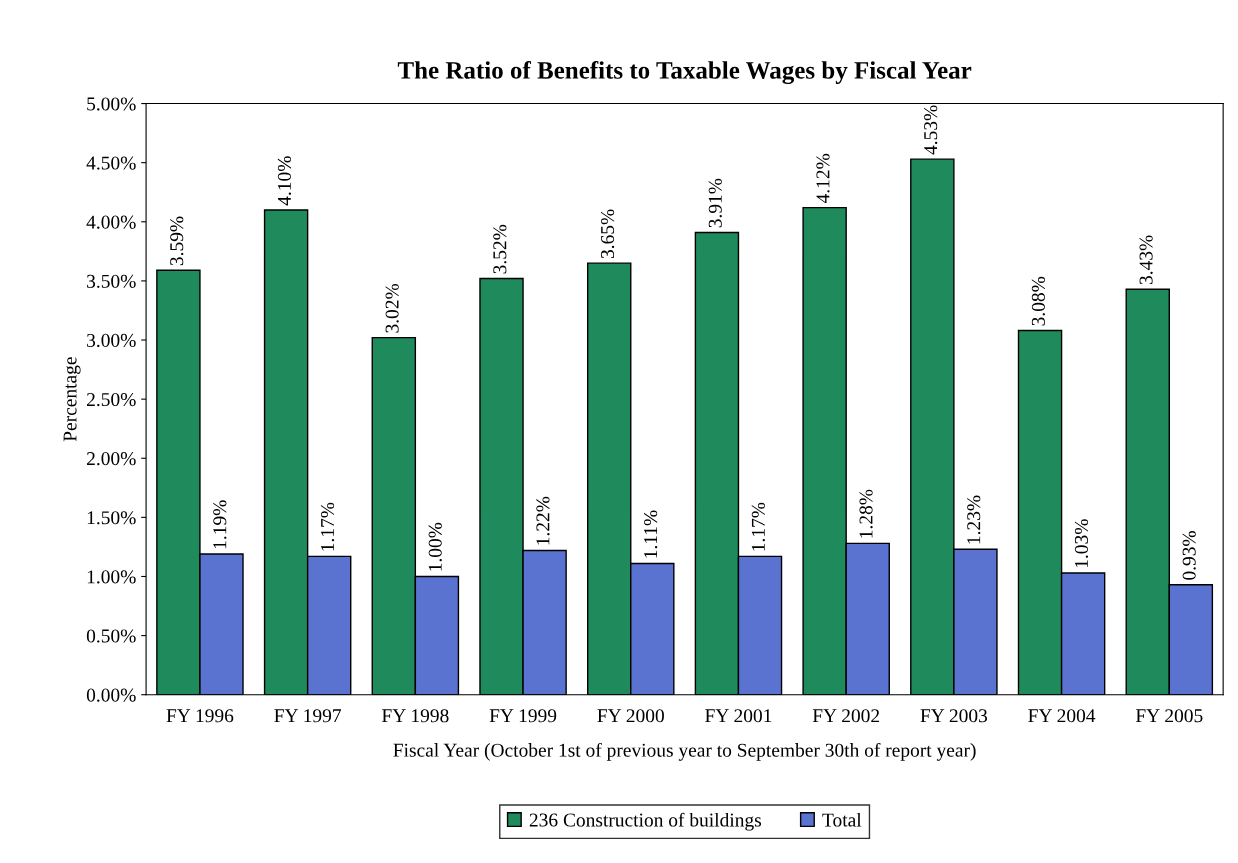  I want to click on data-label: 3.43%, so click(1146, 260).